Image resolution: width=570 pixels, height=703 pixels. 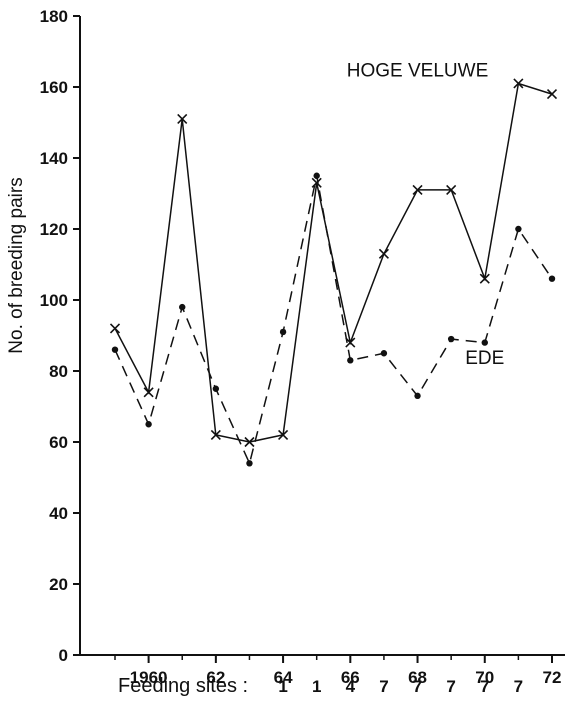 I want to click on y-tick-label: 80, so click(x=58, y=371).